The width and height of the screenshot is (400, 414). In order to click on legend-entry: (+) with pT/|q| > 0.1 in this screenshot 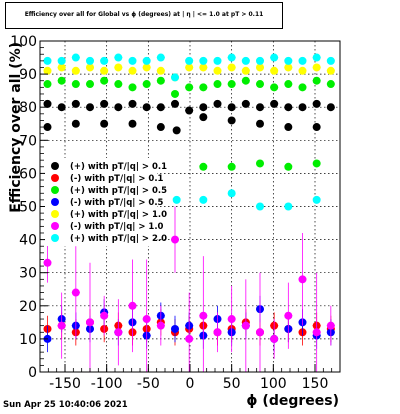, I will do `click(118, 167)`.